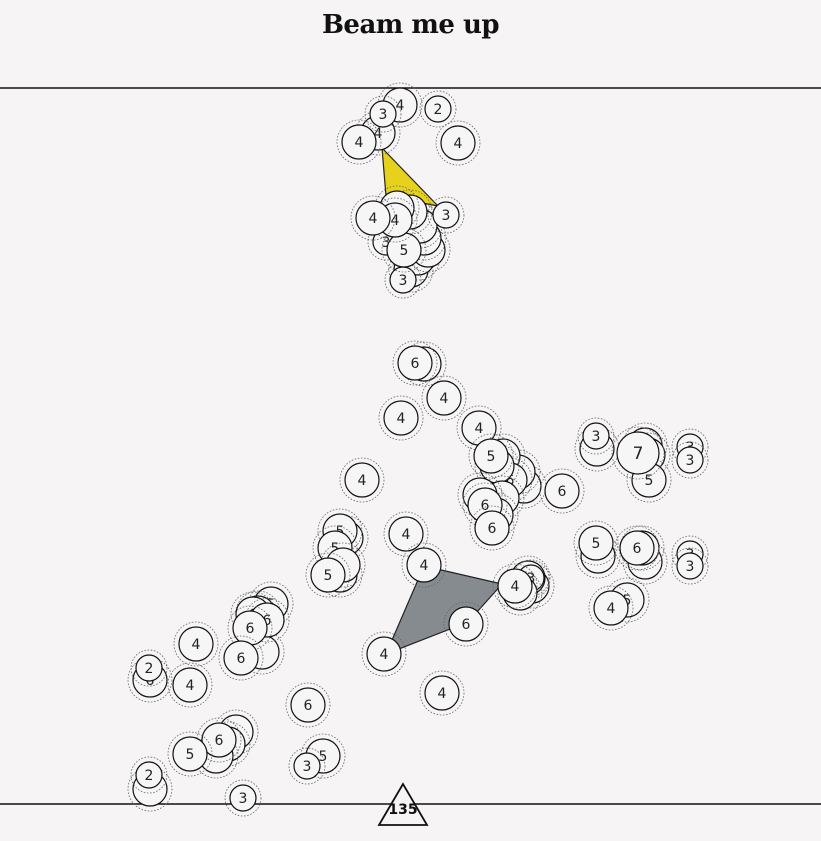  What do you see at coordinates (638, 453) in the screenshot?
I see `number-circle: 7` at bounding box center [638, 453].